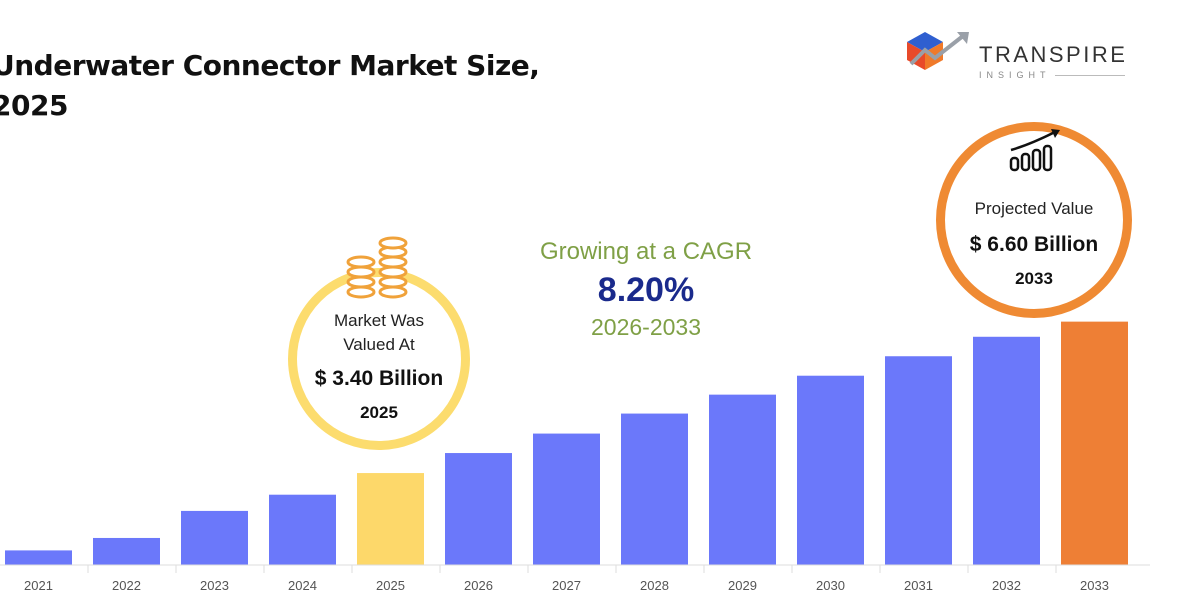 The width and height of the screenshot is (1200, 600). Describe the element at coordinates (1006, 585) in the screenshot. I see `x-tick-label-2032: 2032` at that location.